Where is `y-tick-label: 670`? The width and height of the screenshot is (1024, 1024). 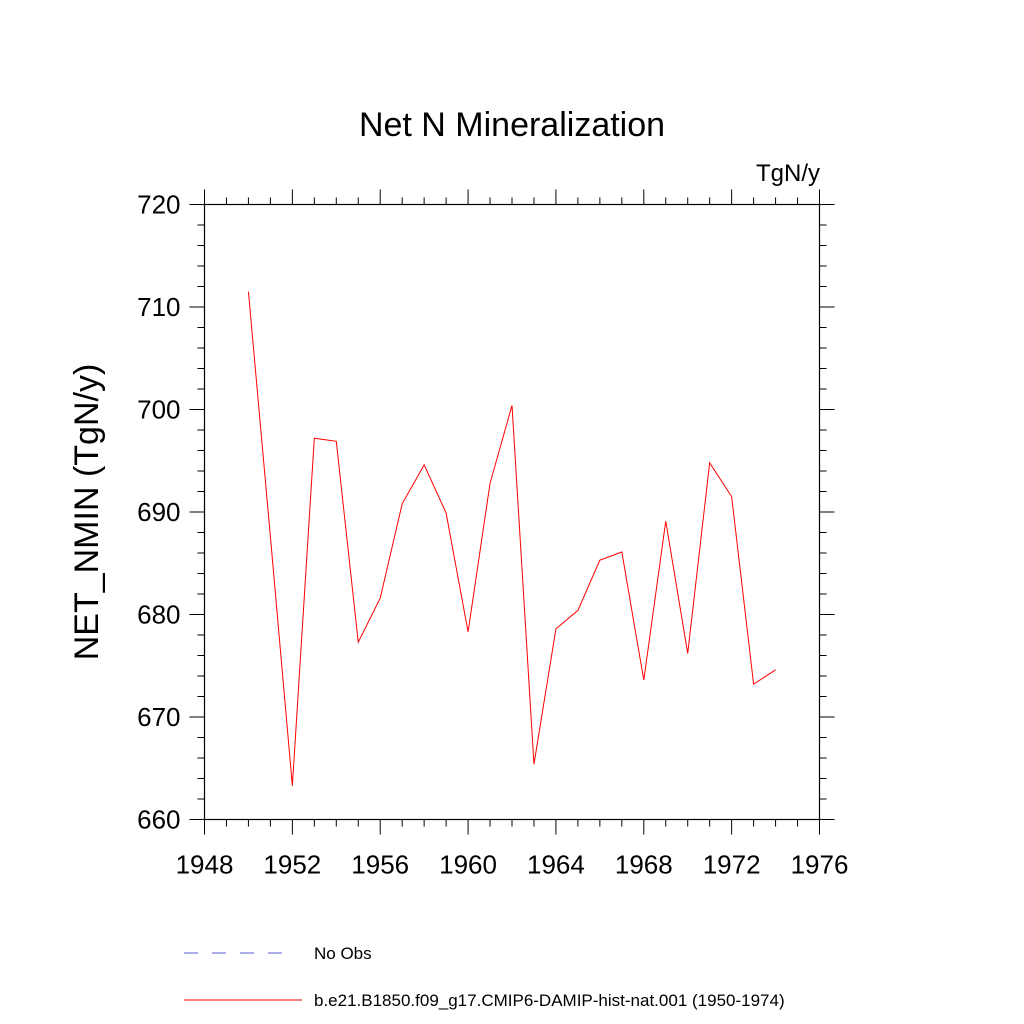 y-tick-label: 670 is located at coordinates (158, 717).